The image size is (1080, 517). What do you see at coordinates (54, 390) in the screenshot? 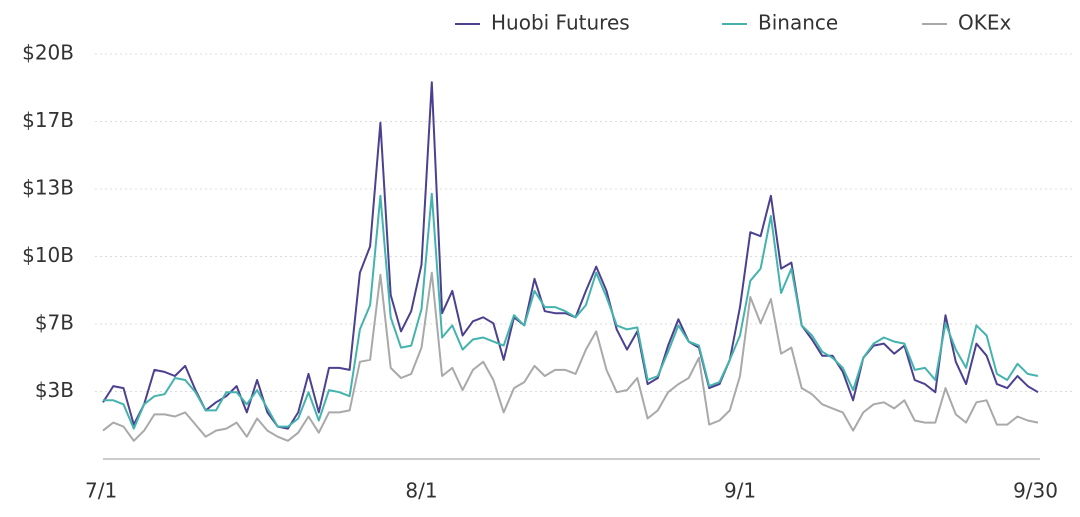
I see `y-tick-label: $3B` at bounding box center [54, 390].